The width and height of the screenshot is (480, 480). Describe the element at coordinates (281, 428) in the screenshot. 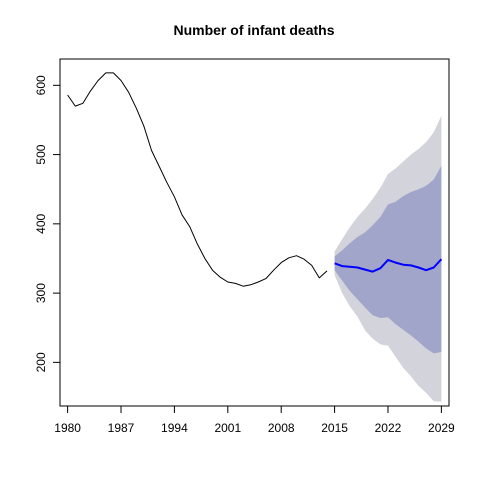

I see `x-tick-label: 2008` at that location.